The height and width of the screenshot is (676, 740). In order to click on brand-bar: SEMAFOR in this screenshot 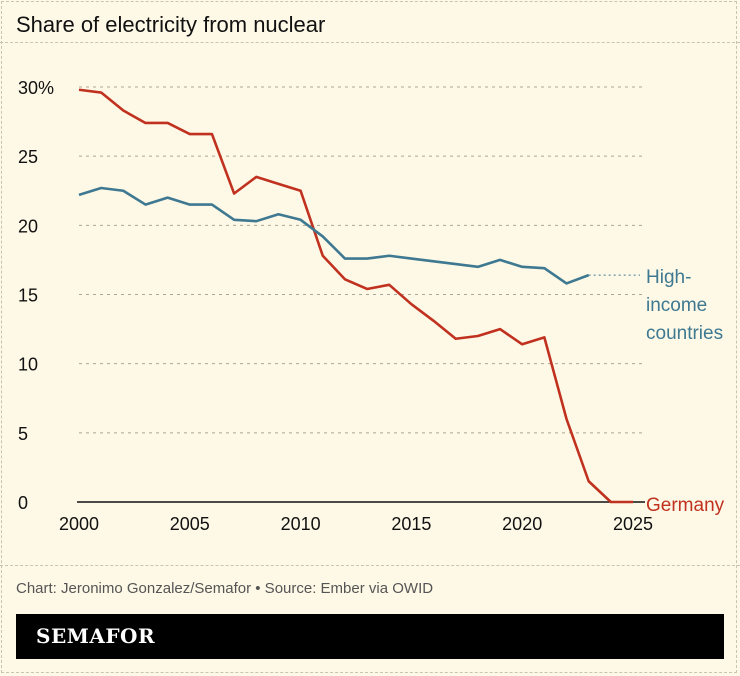, I will do `click(370, 636)`.